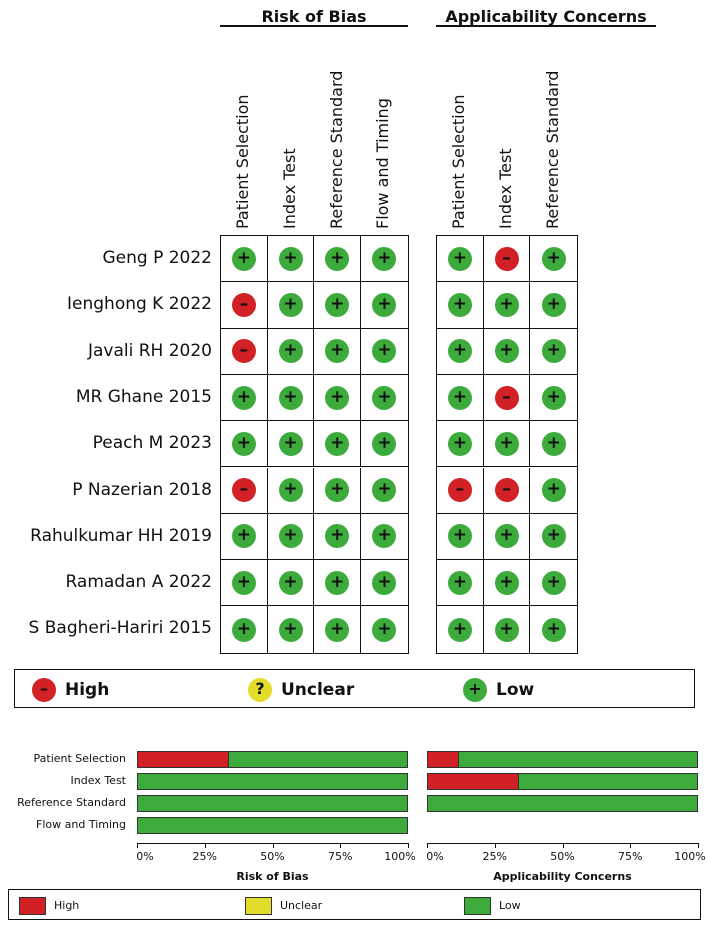 The height and width of the screenshot is (929, 708). What do you see at coordinates (139, 304) in the screenshot?
I see `study-label: Ienghong K 2022` at bounding box center [139, 304].